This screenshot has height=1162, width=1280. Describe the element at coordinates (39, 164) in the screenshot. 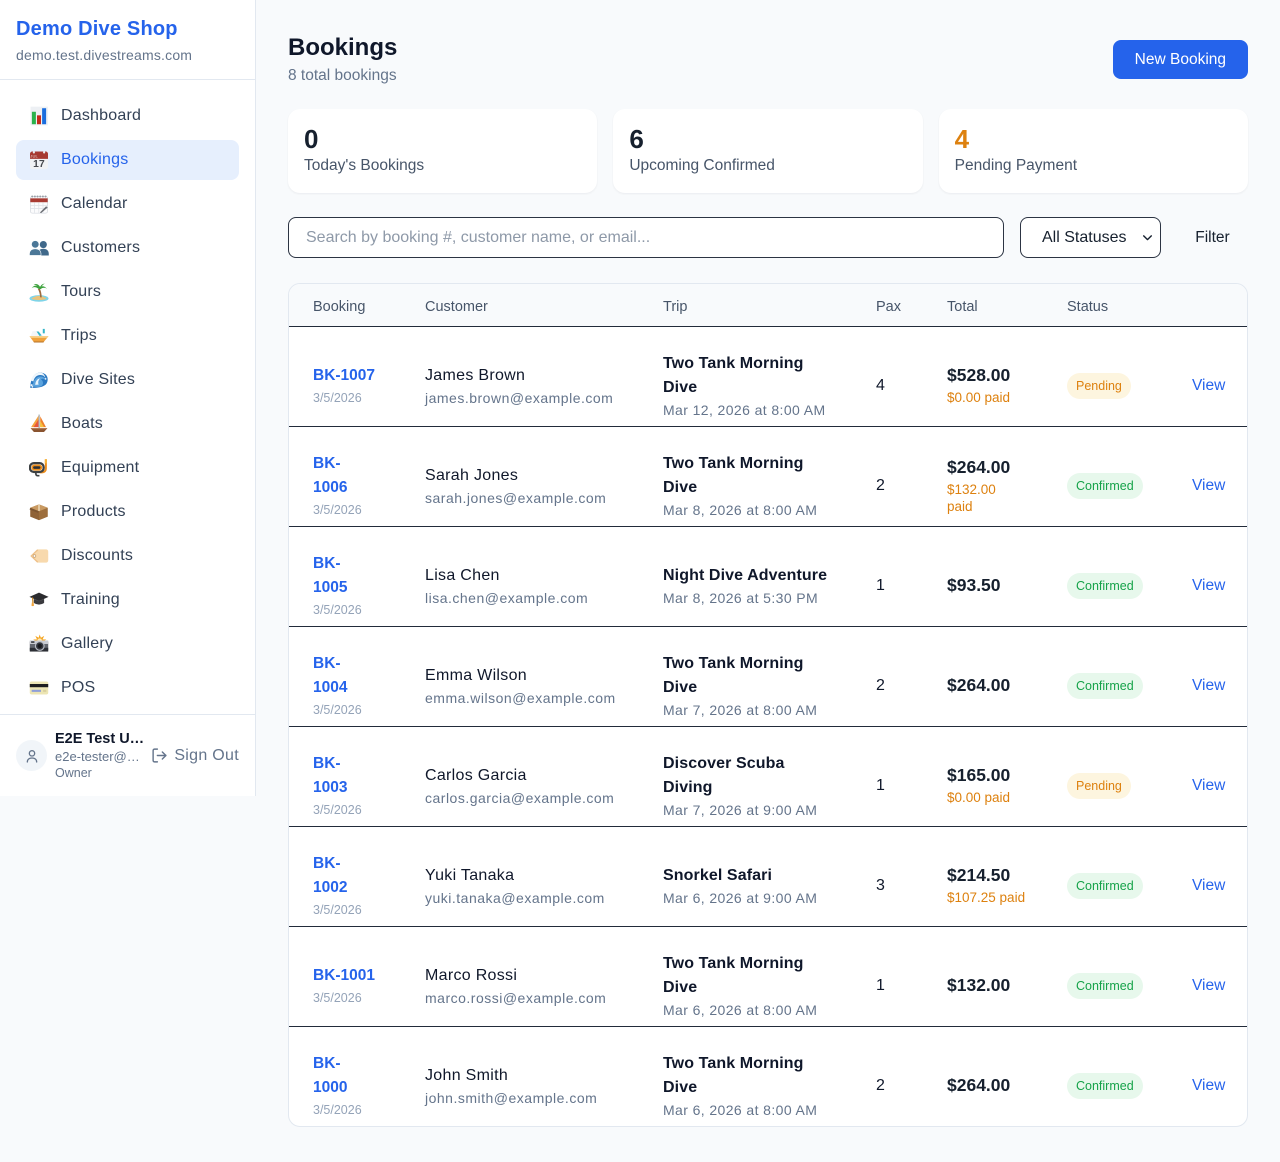

I see `svg-text: 17` at that location.